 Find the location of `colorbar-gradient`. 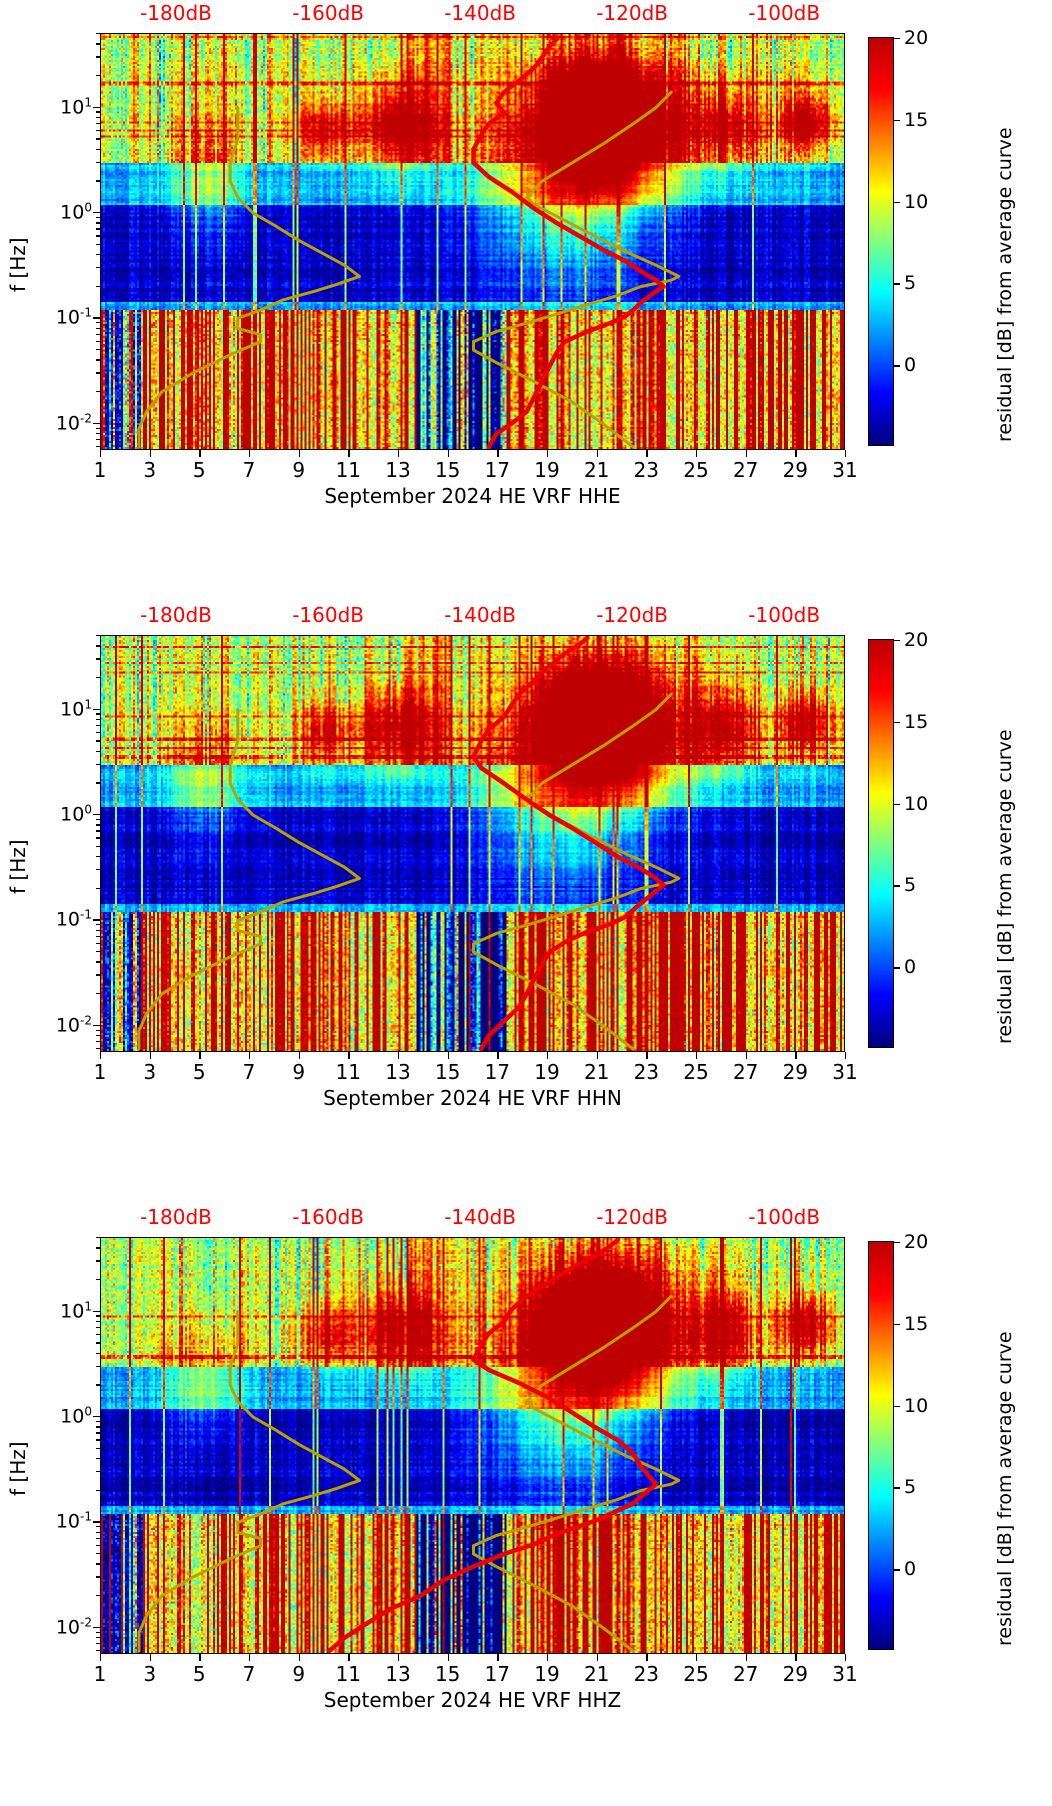

colorbar-gradient is located at coordinates (881, 843).